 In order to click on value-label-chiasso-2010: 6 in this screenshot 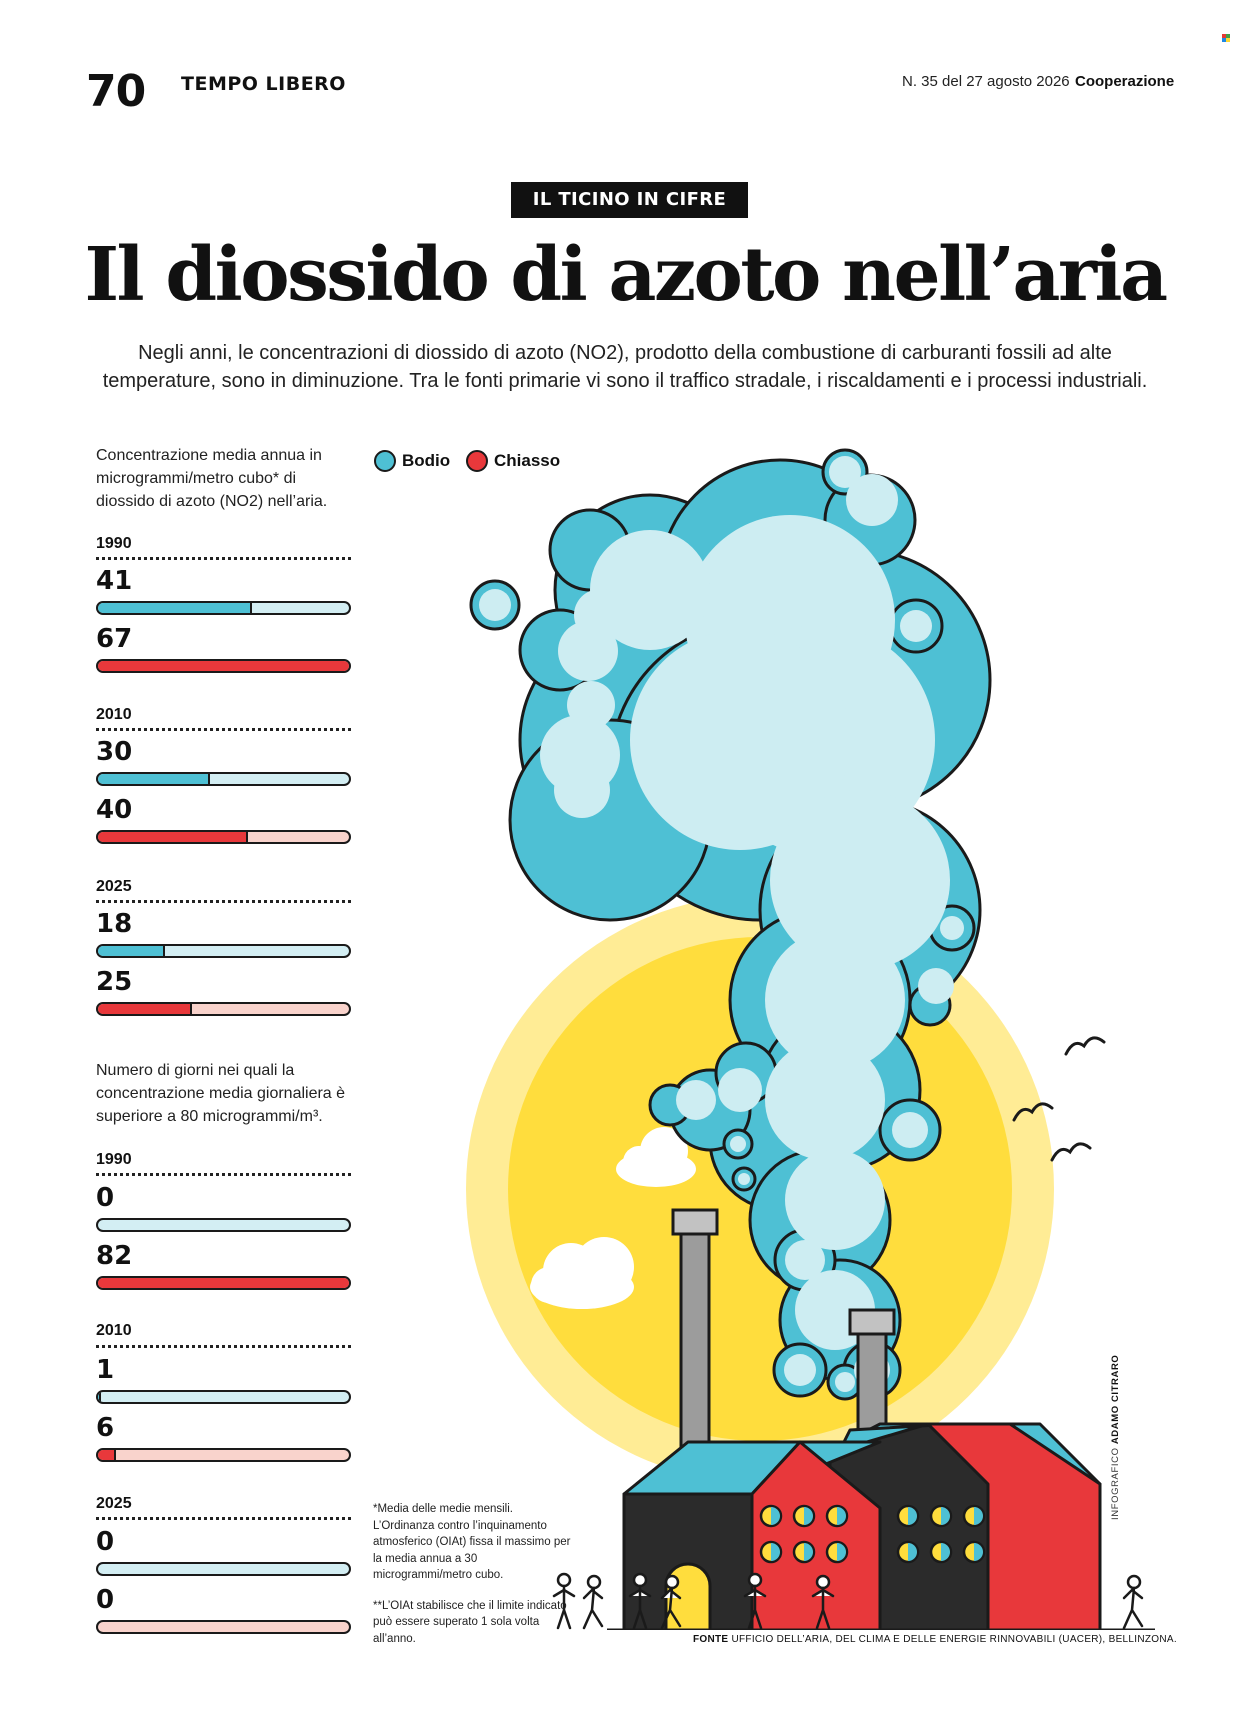, I will do `click(105, 1428)`.